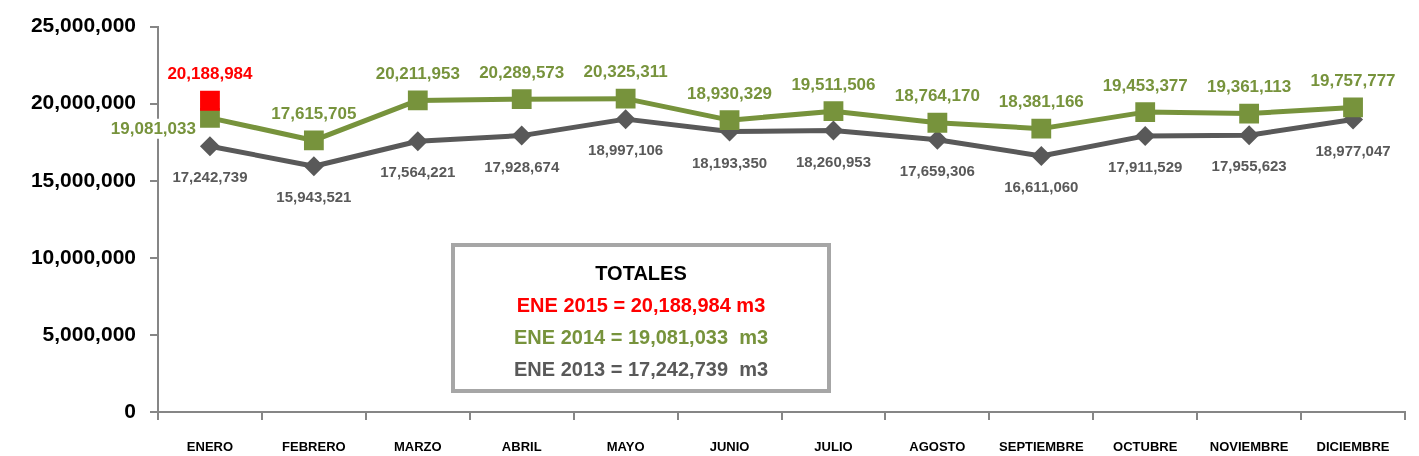 The height and width of the screenshot is (456, 1419). What do you see at coordinates (89, 333) in the screenshot?
I see `y-tick-label: 5,000,000` at bounding box center [89, 333].